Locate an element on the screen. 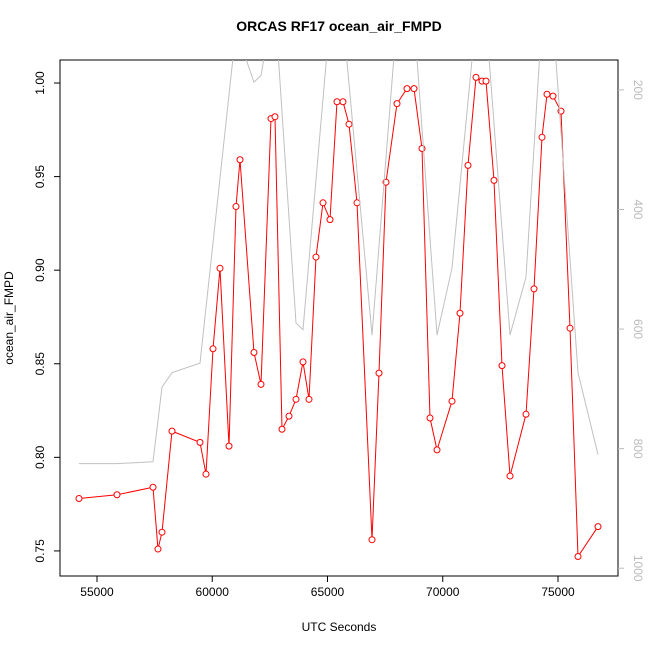  y2-tick-label: 400 is located at coordinates (638, 209).